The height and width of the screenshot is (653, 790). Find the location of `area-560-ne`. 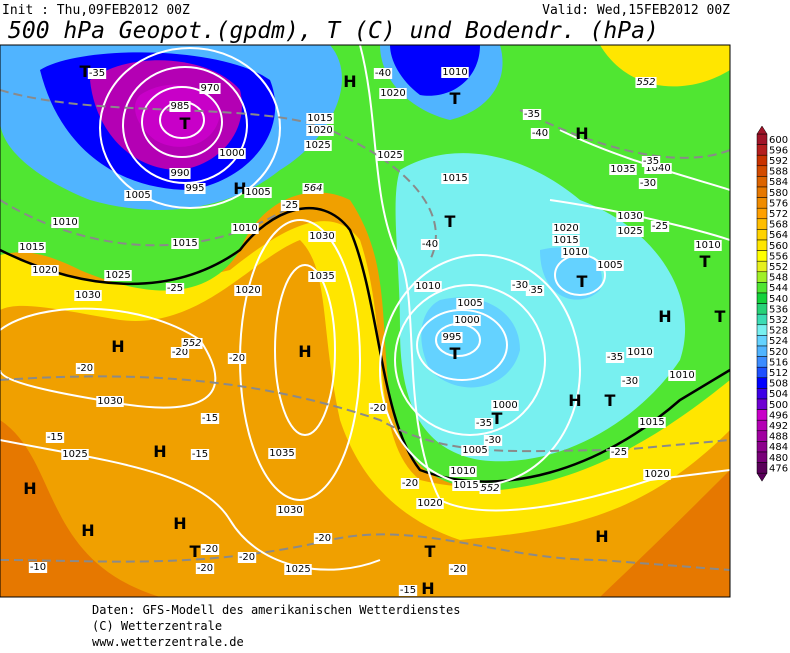

area-560-ne is located at coordinates (665, 66).